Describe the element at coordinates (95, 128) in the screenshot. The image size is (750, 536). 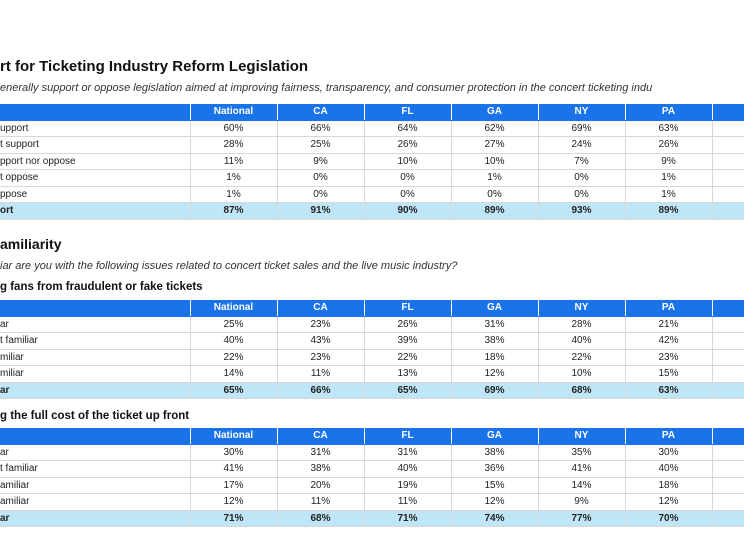
I see `row-label: upport` at that location.